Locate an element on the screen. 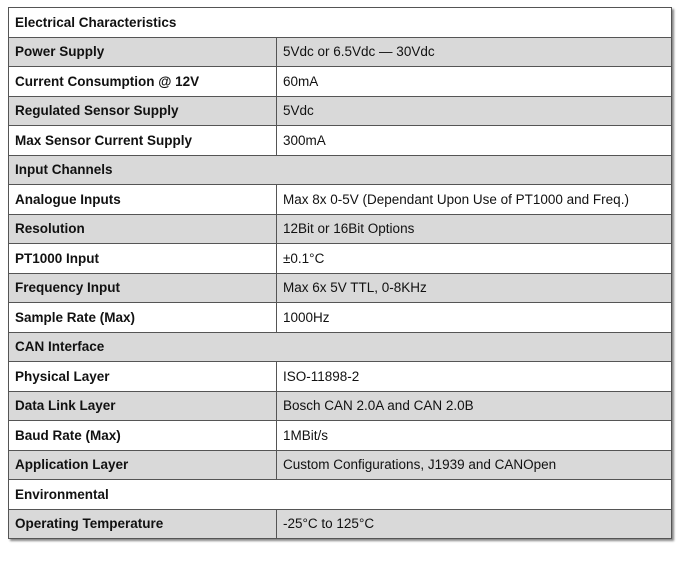  spec-row: Regulated Sensor Supply 5Vdc is located at coordinates (340, 110).